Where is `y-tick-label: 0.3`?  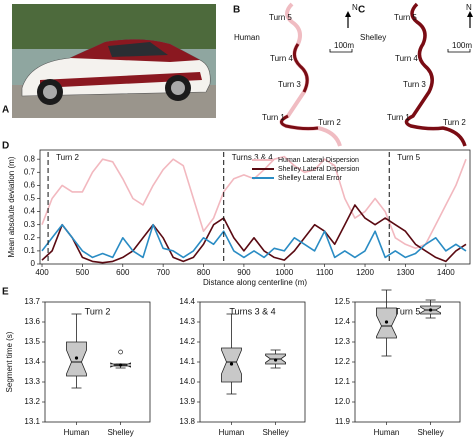 y-tick-label: 0.3 is located at coordinates (30, 224).